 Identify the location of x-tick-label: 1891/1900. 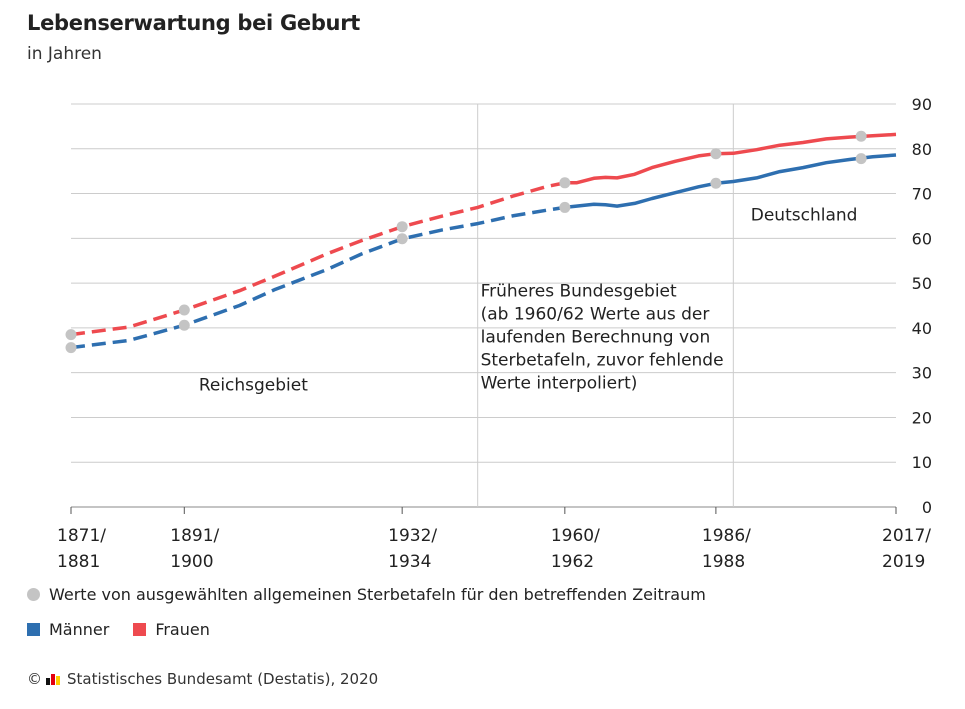
(194, 549).